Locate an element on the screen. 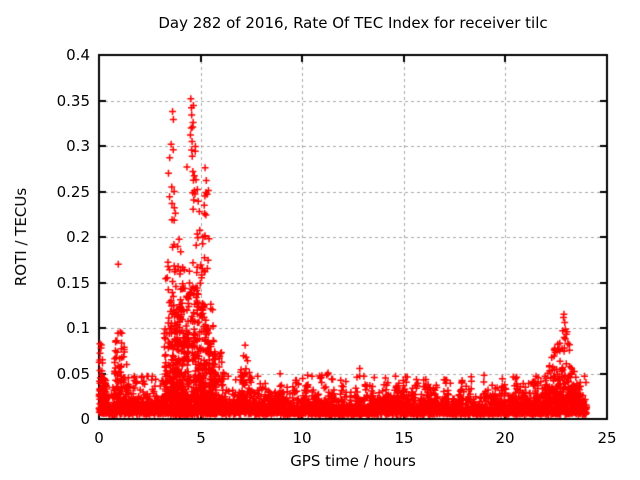  y-tick-label: 0 is located at coordinates (85, 419).